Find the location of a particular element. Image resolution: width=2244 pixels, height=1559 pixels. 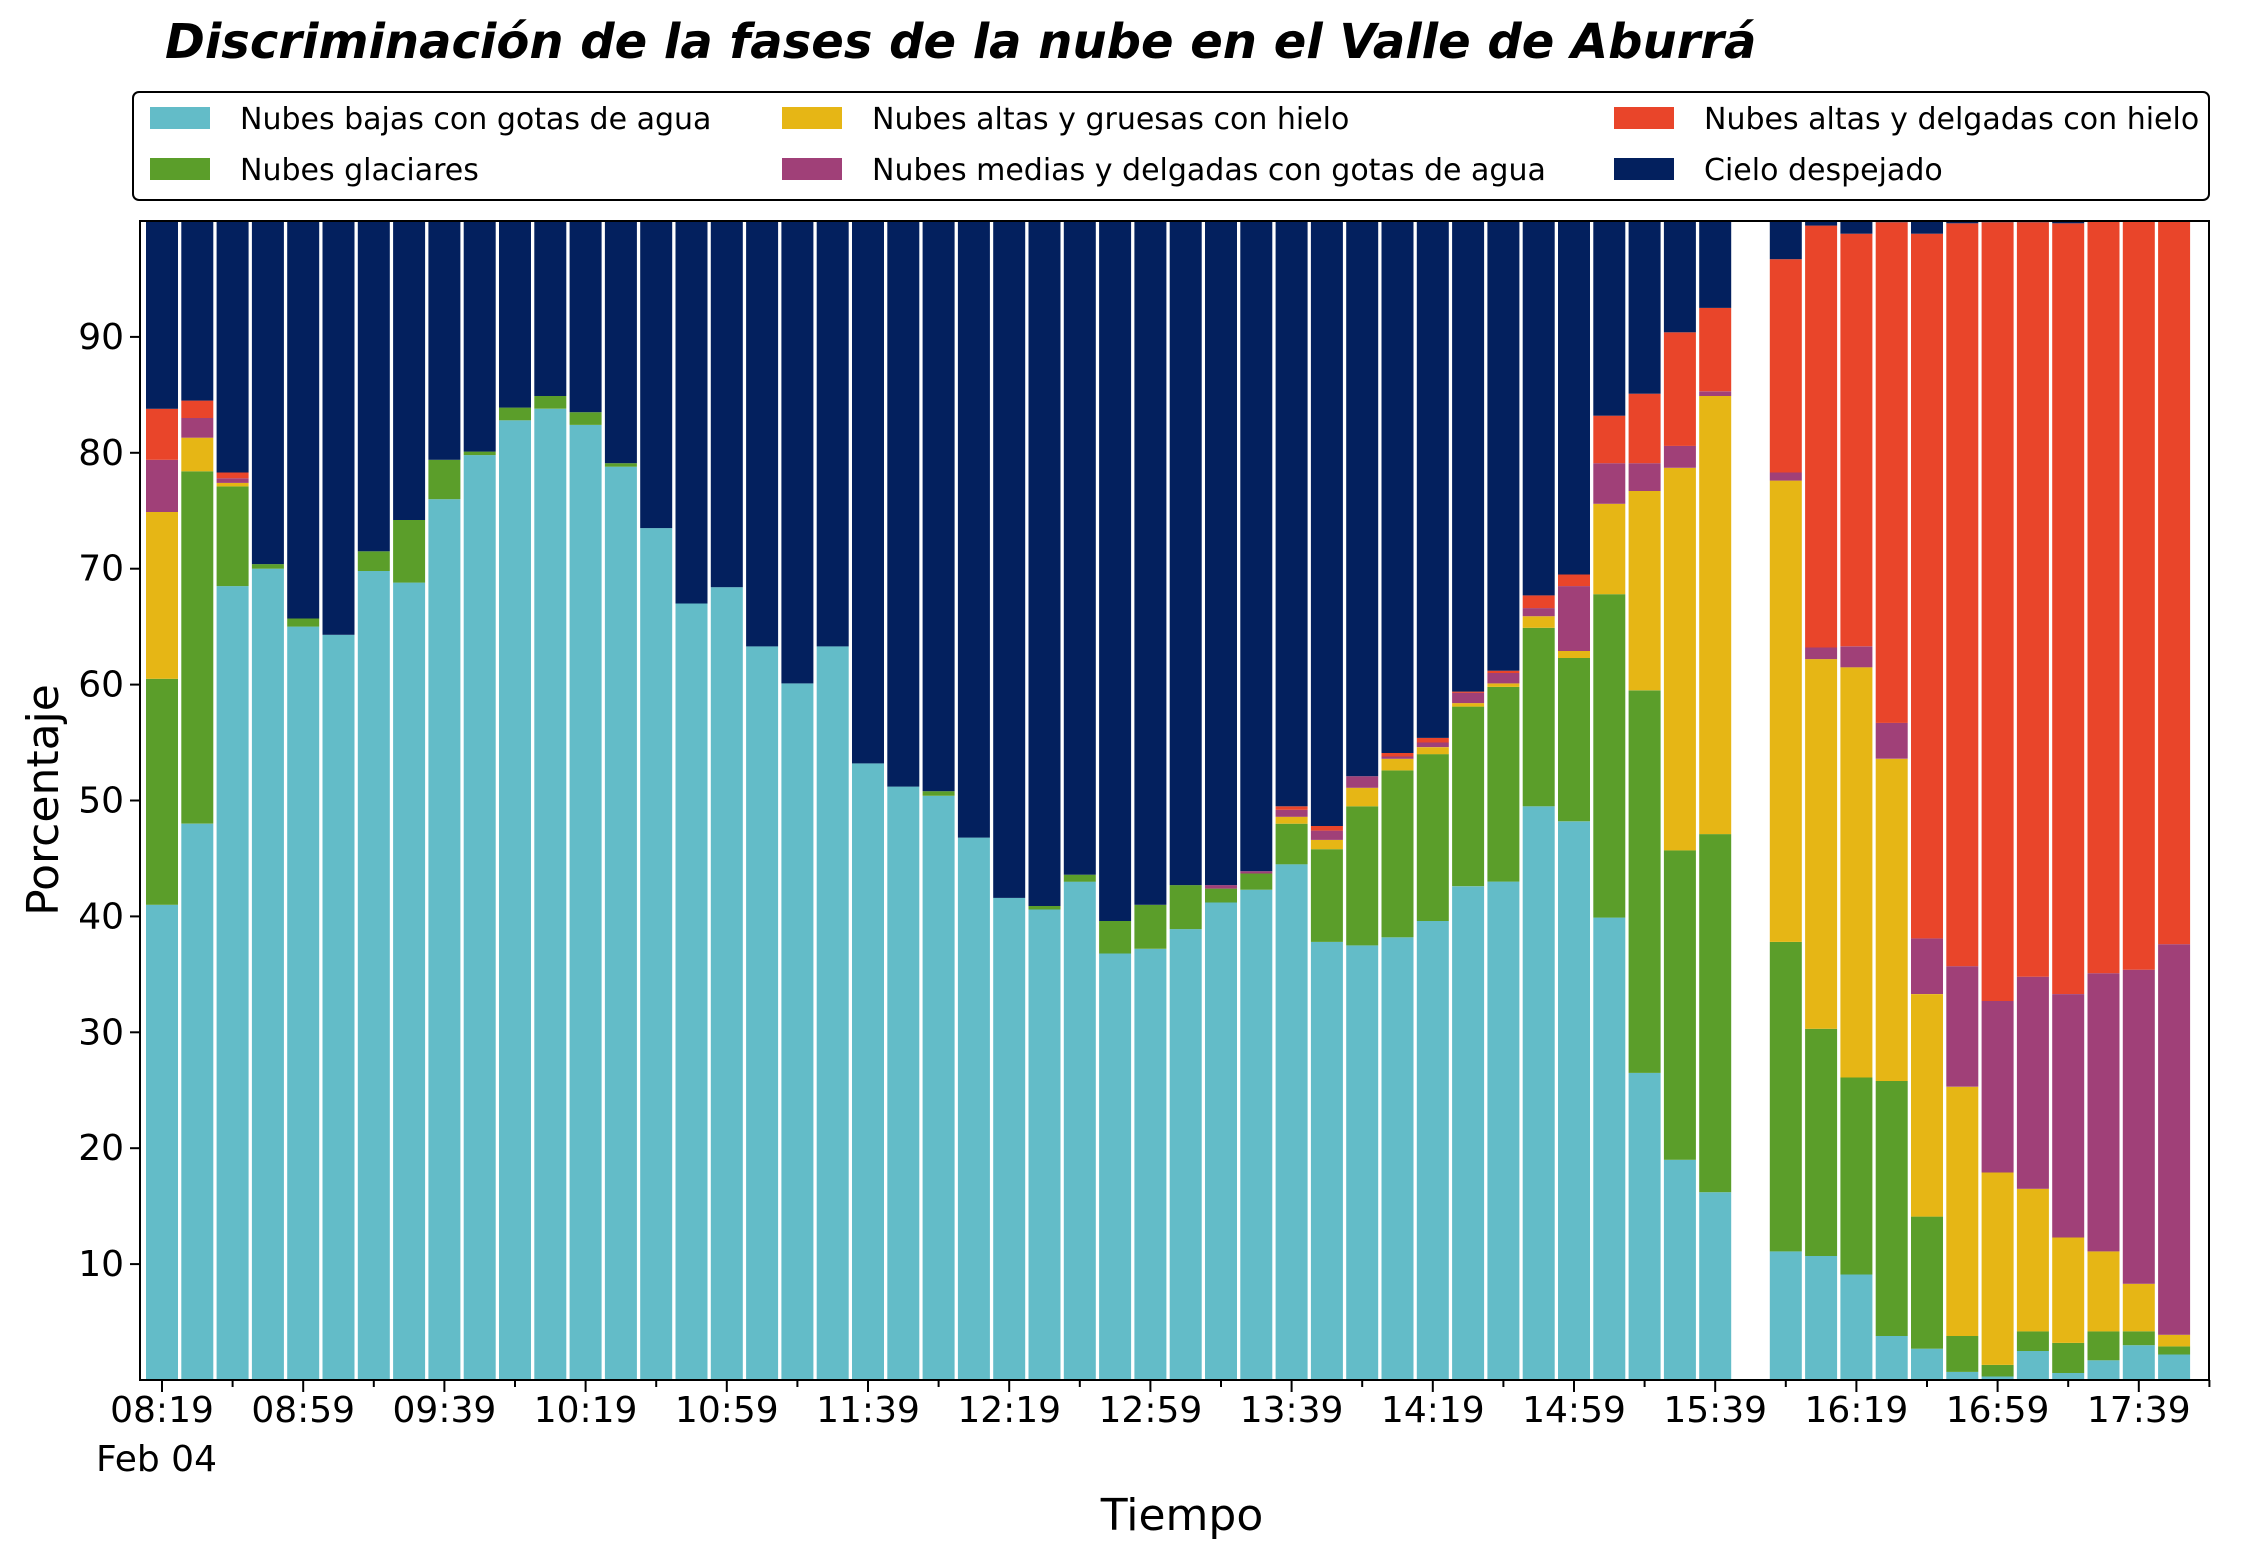

legend-frame is located at coordinates (1171, 146).